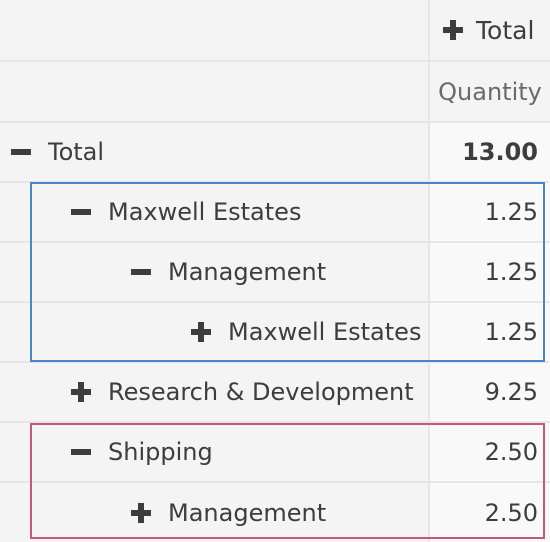  What do you see at coordinates (505, 30) in the screenshot?
I see `column-header-label: Total` at bounding box center [505, 30].